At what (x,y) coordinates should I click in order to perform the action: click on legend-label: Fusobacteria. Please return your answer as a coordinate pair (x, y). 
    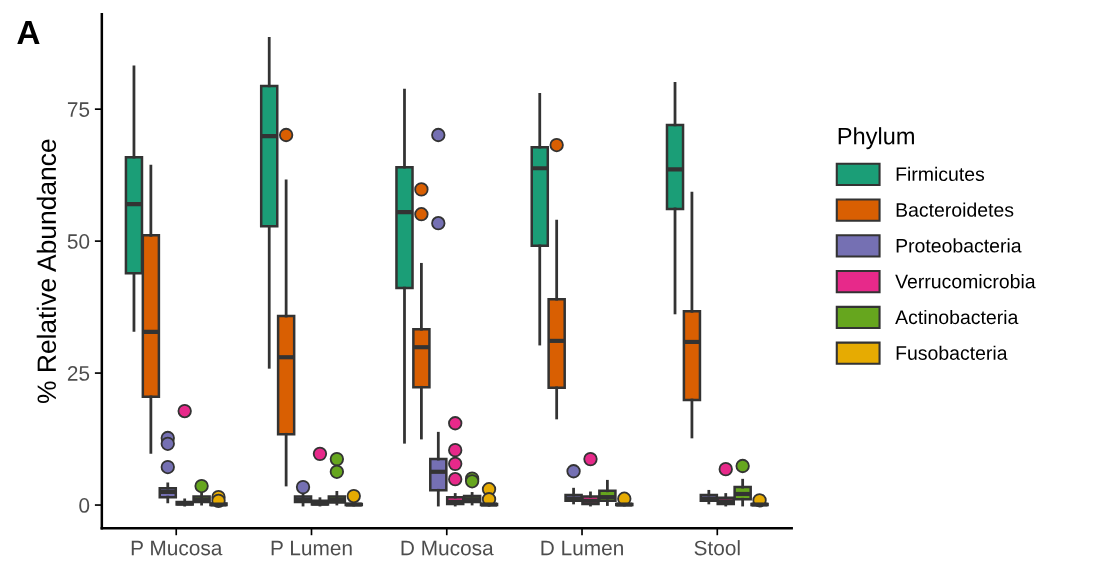
    Looking at the image, I should click on (952, 352).